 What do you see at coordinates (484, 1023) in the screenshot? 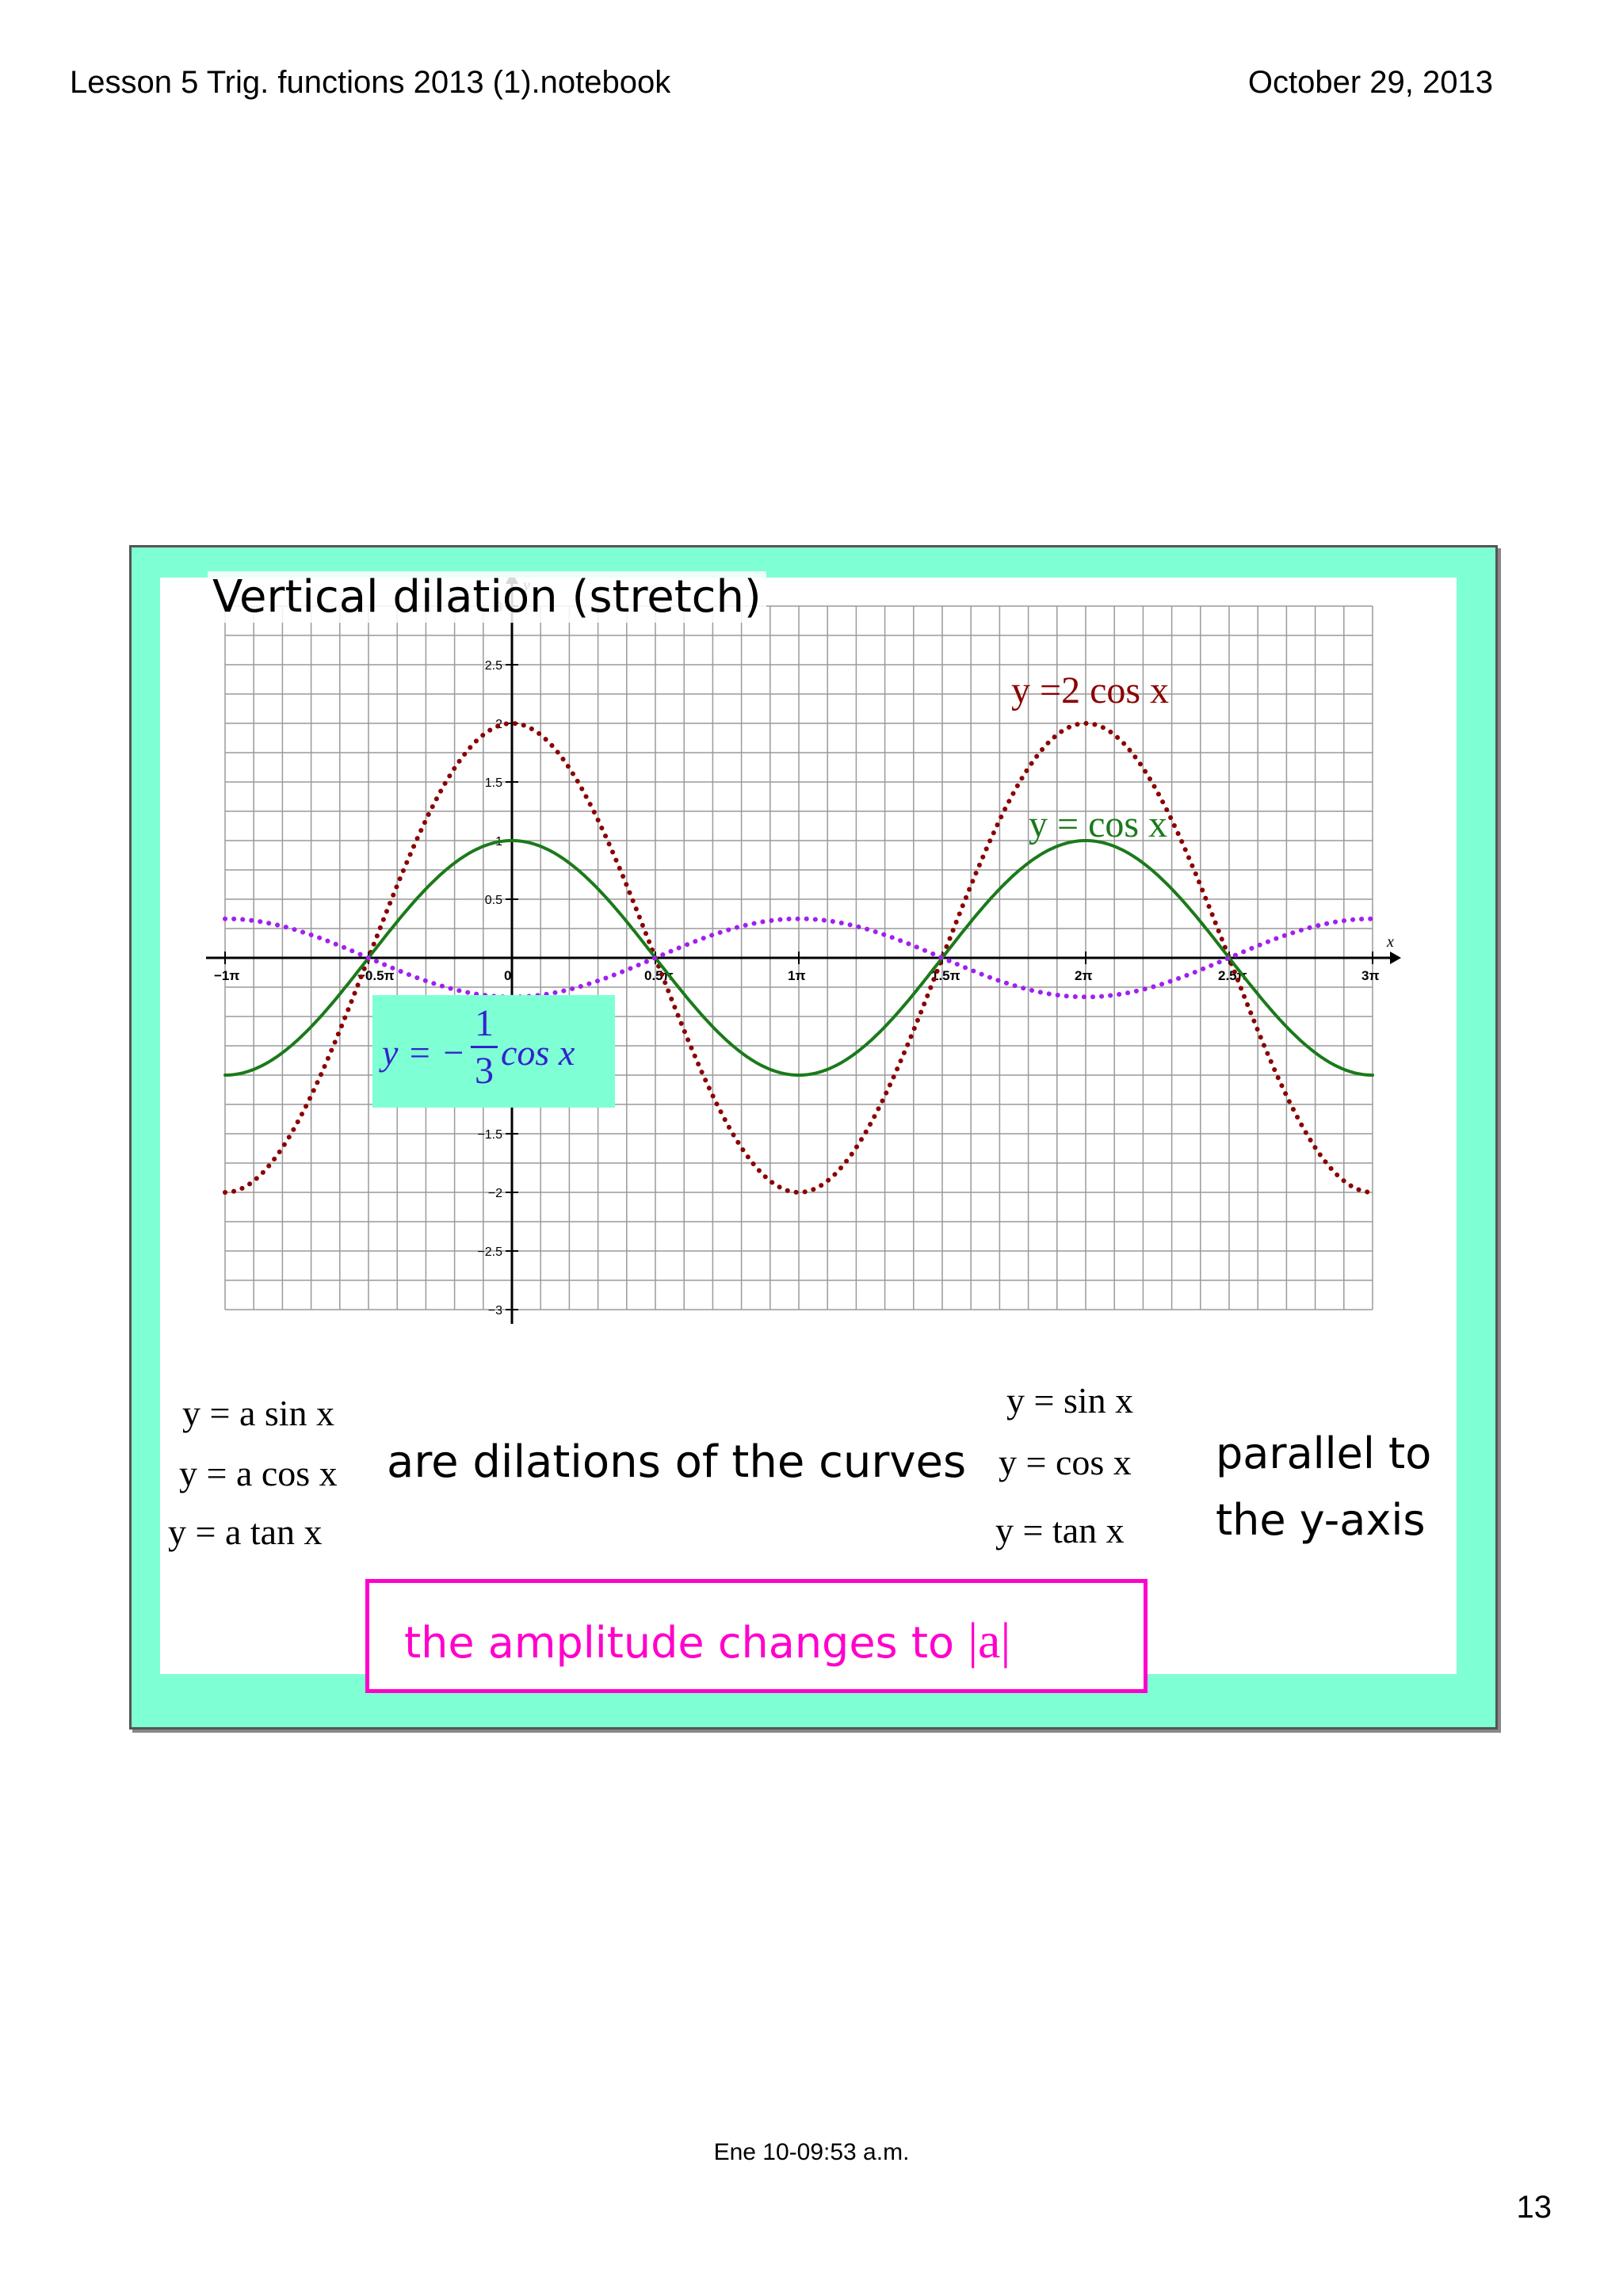
I see `equation-numerator: 1` at bounding box center [484, 1023].